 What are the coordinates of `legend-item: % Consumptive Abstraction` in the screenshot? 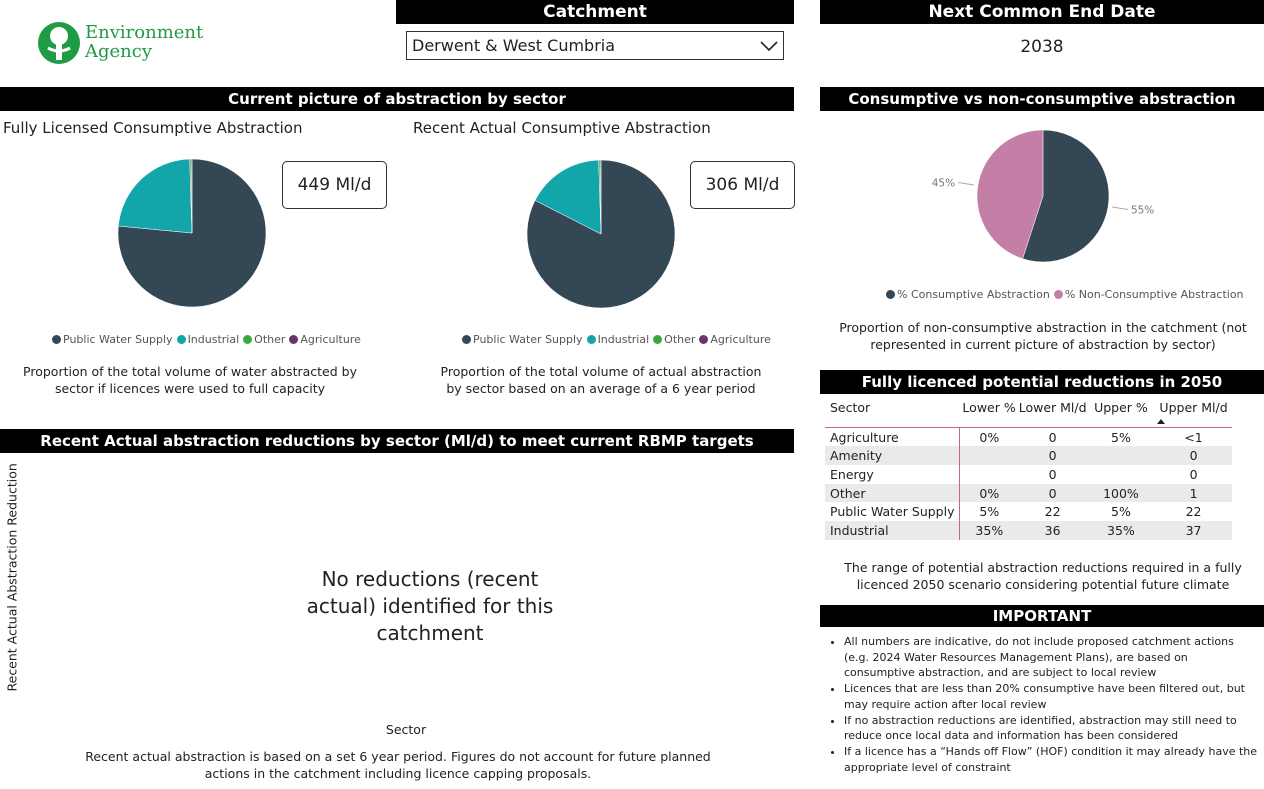 It's located at (966, 294).